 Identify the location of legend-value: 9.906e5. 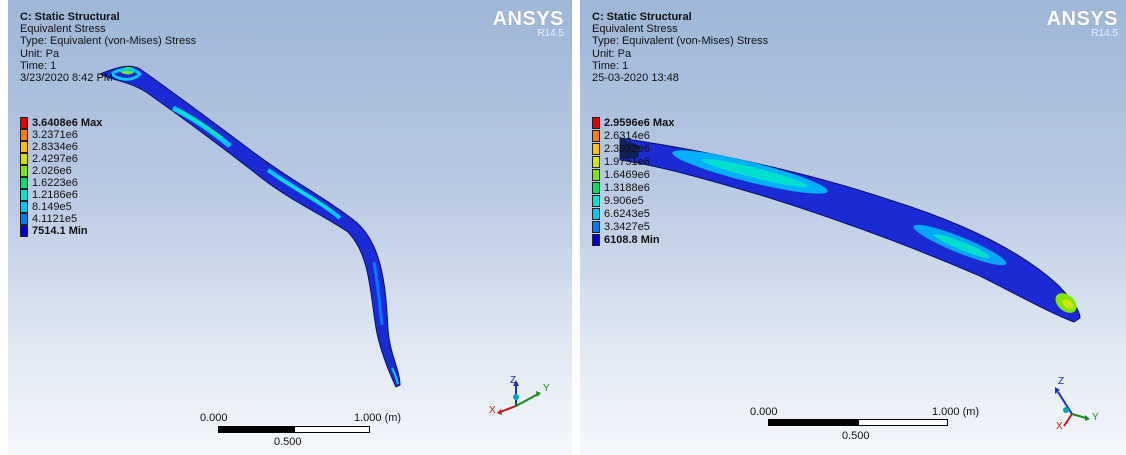
(624, 201).